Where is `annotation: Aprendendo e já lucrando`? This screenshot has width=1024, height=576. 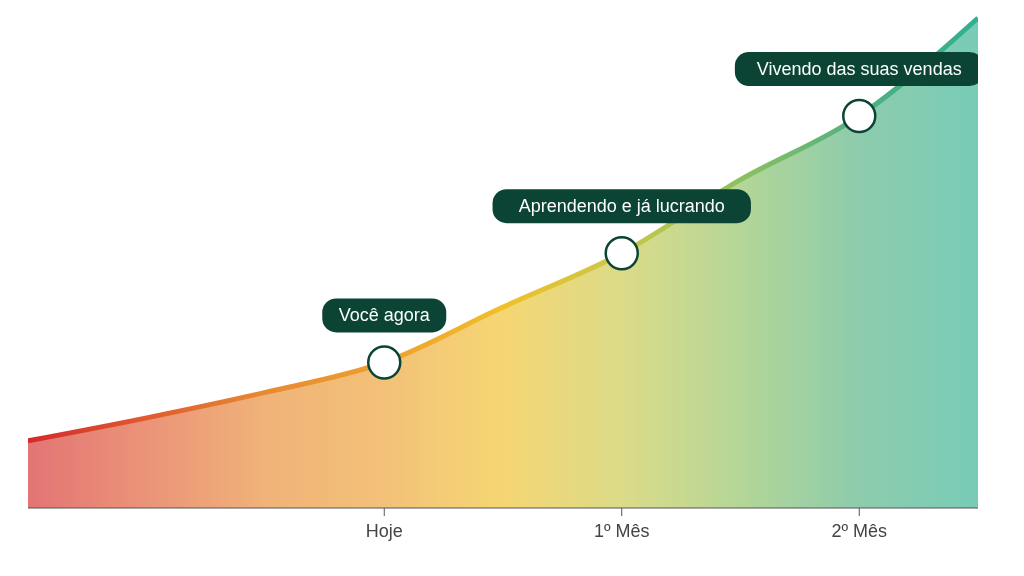
annotation: Aprendendo e já lucrando is located at coordinates (621, 206).